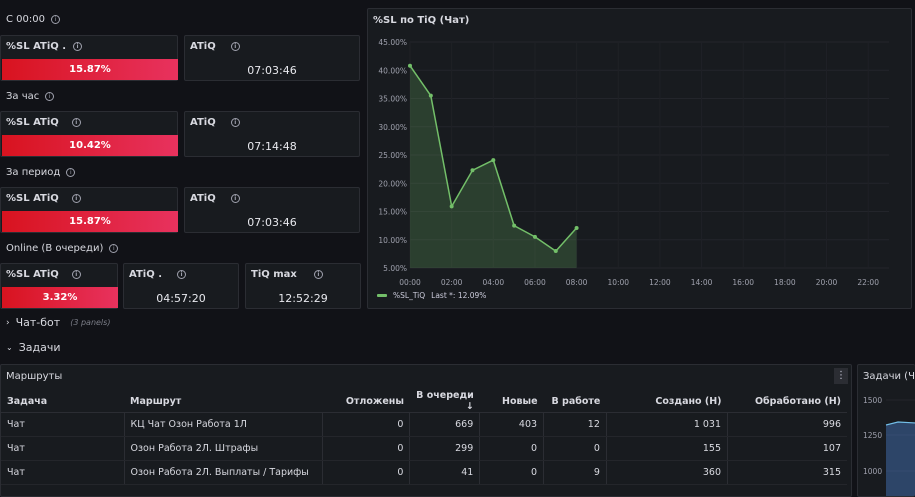 Image resolution: width=915 pixels, height=497 pixels. Describe the element at coordinates (33, 347) in the screenshot. I see `row-tasks: ⌄ Задачи` at that location.